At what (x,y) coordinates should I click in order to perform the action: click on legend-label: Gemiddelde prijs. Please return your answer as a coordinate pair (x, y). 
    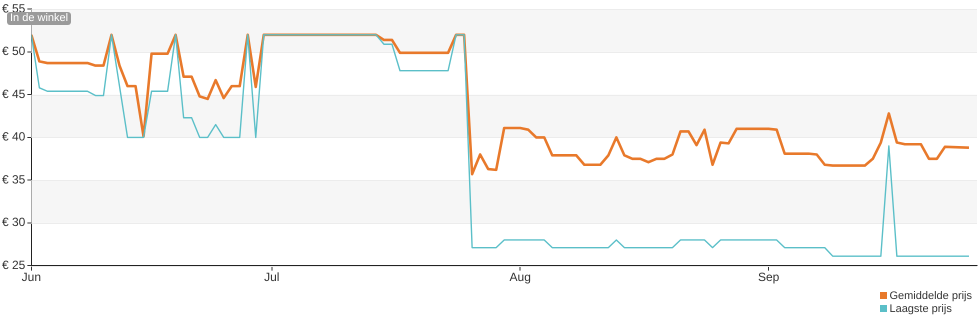
    Looking at the image, I should click on (930, 296).